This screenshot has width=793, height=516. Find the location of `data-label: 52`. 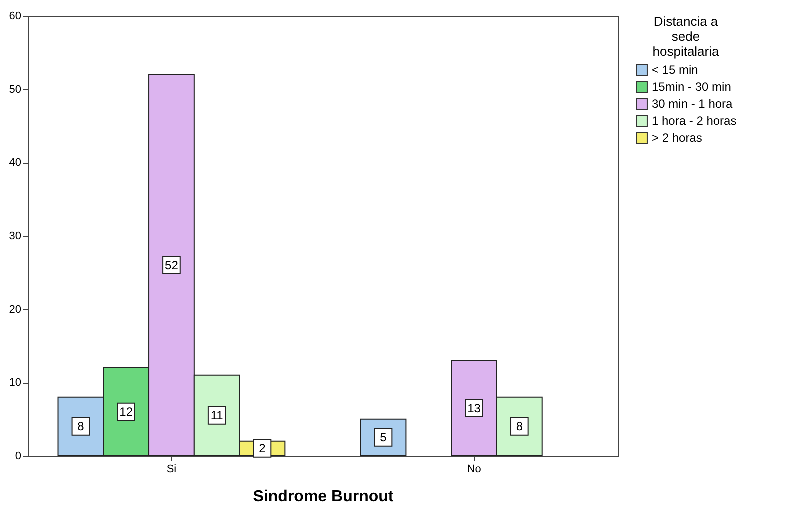

data-label: 52 is located at coordinates (172, 265).